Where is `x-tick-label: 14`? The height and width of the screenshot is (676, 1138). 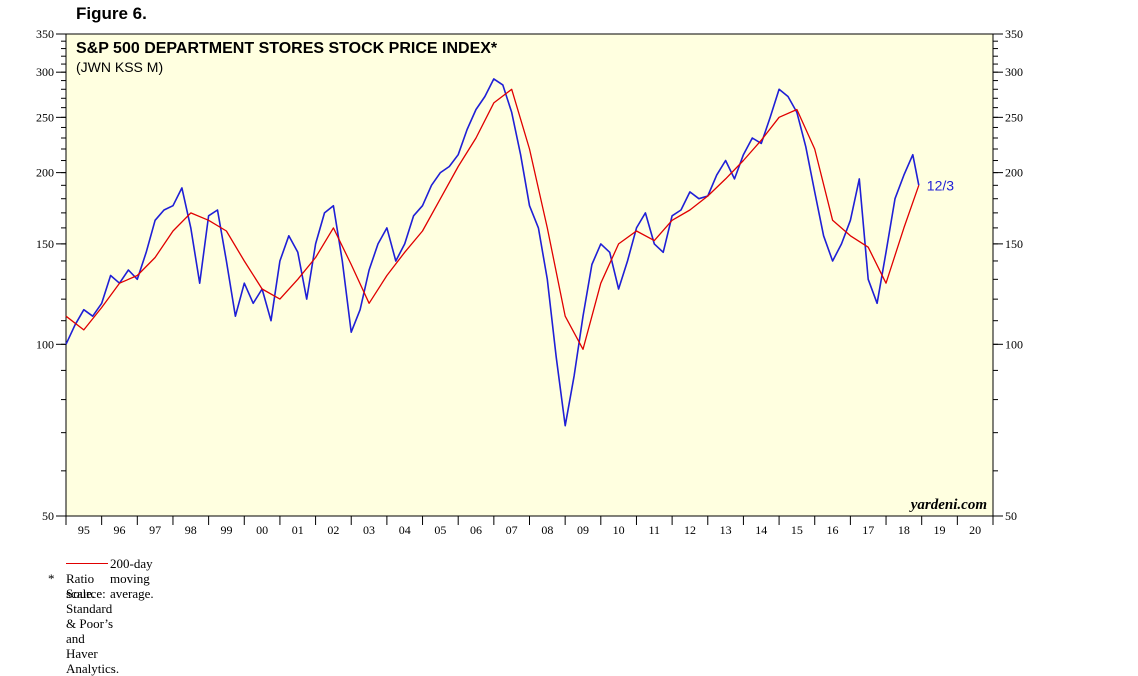 x-tick-label: 14 is located at coordinates (761, 530).